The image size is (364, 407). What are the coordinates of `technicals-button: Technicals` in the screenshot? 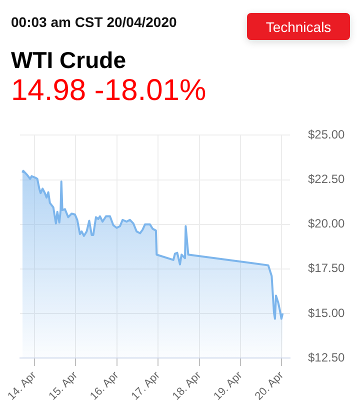 It's located at (298, 26).